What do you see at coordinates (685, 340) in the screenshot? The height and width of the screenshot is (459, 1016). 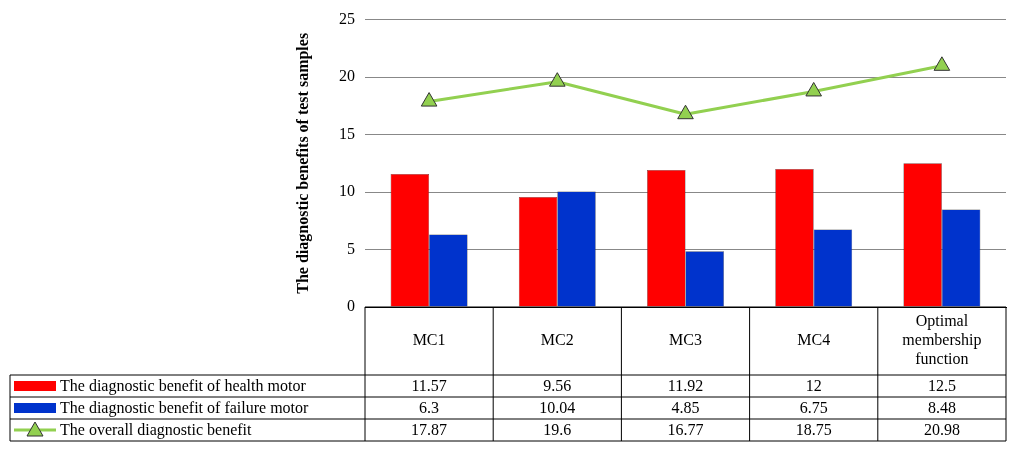 I see `x-tick-label: MC3` at bounding box center [685, 340].